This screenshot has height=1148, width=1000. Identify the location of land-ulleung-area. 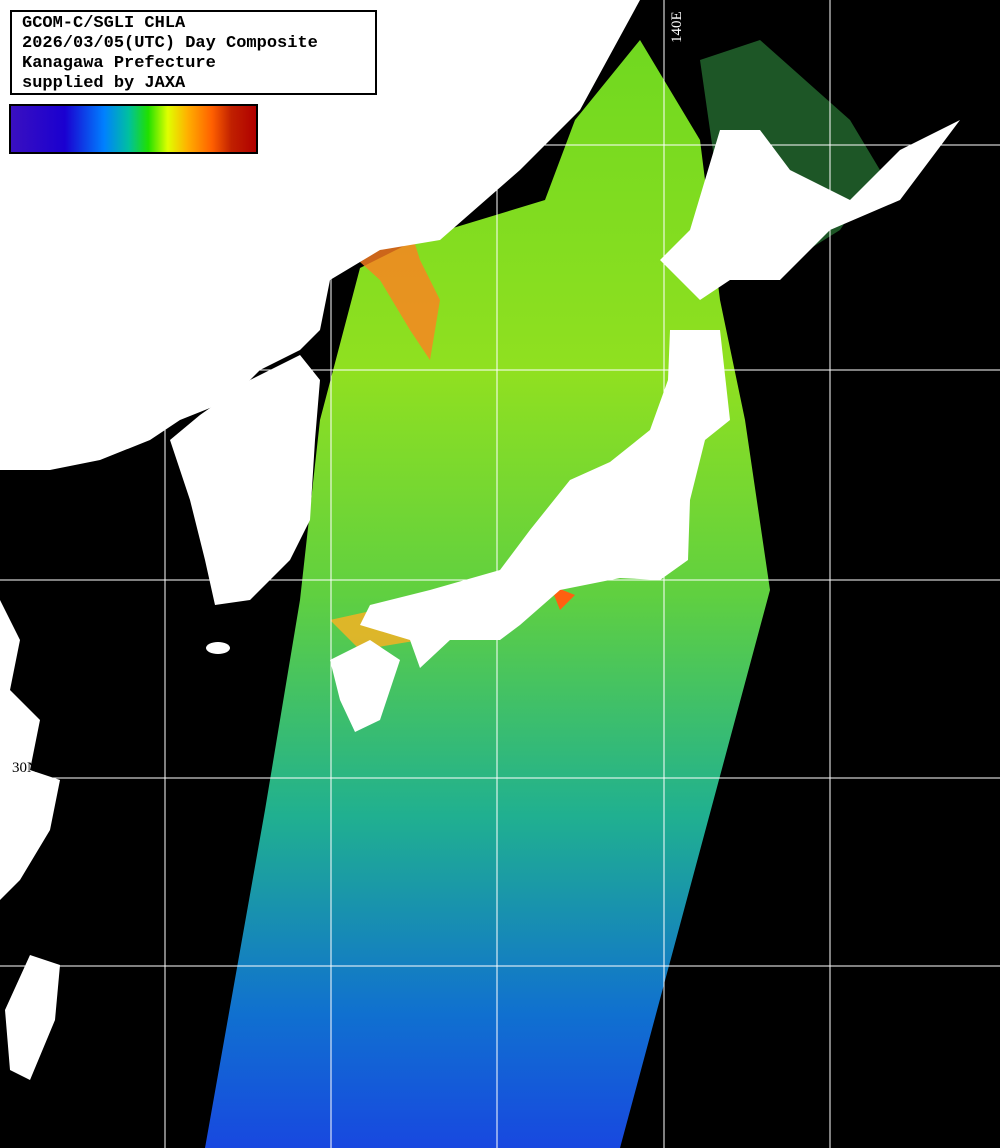
(412, 142).